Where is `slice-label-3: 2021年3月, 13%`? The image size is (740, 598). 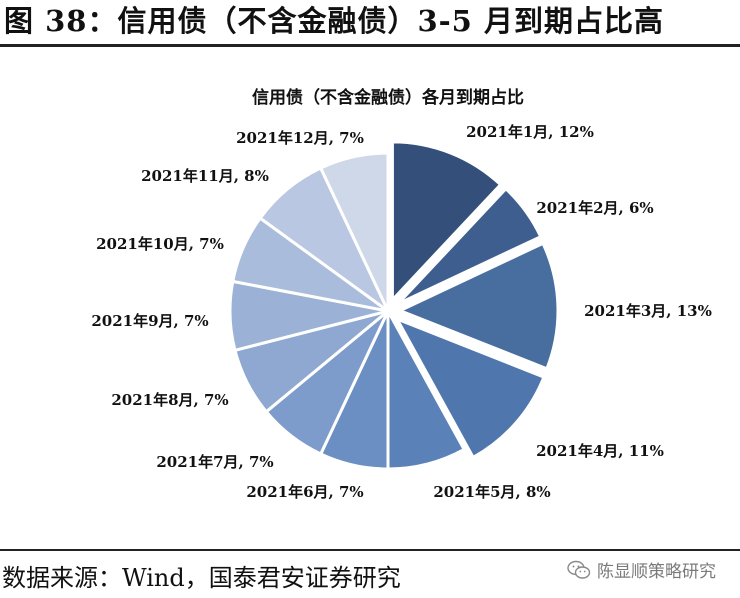 slice-label-3: 2021年3月, 13% is located at coordinates (648, 311).